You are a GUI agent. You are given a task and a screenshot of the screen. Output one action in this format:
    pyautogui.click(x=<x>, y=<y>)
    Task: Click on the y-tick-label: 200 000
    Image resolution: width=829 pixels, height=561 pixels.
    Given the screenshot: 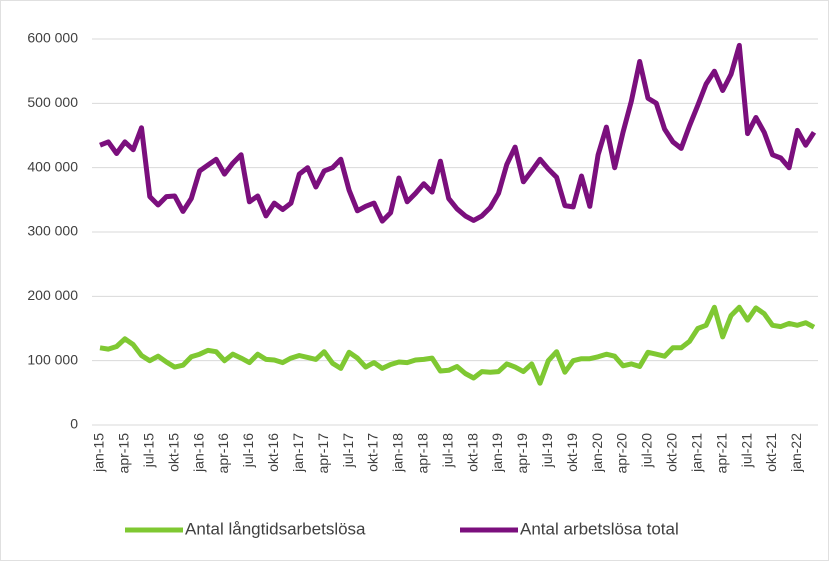 What is the action you would take?
    pyautogui.click(x=52, y=295)
    